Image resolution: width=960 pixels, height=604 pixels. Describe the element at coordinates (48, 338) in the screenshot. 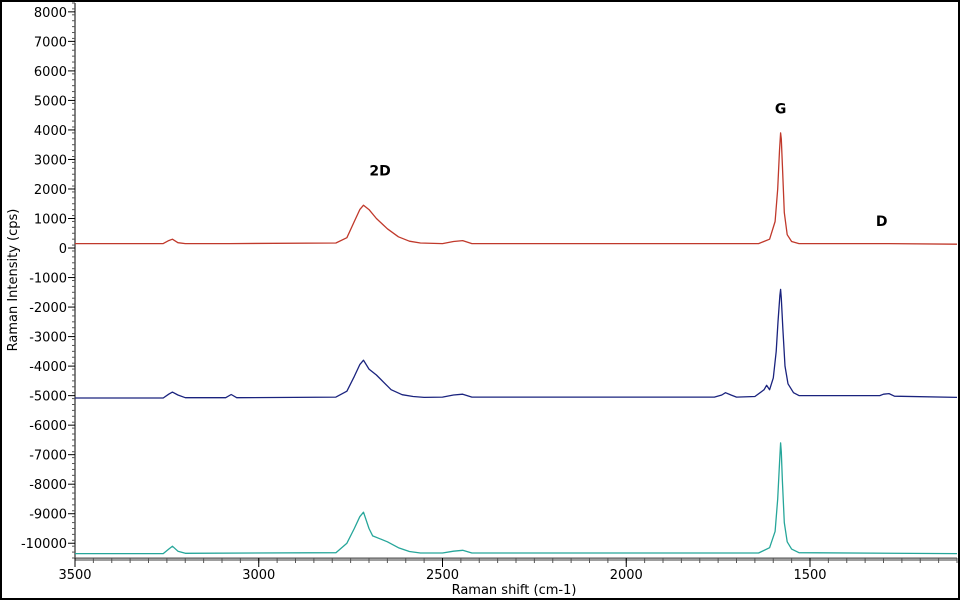

I see `y-tick-label: -3000` at that location.